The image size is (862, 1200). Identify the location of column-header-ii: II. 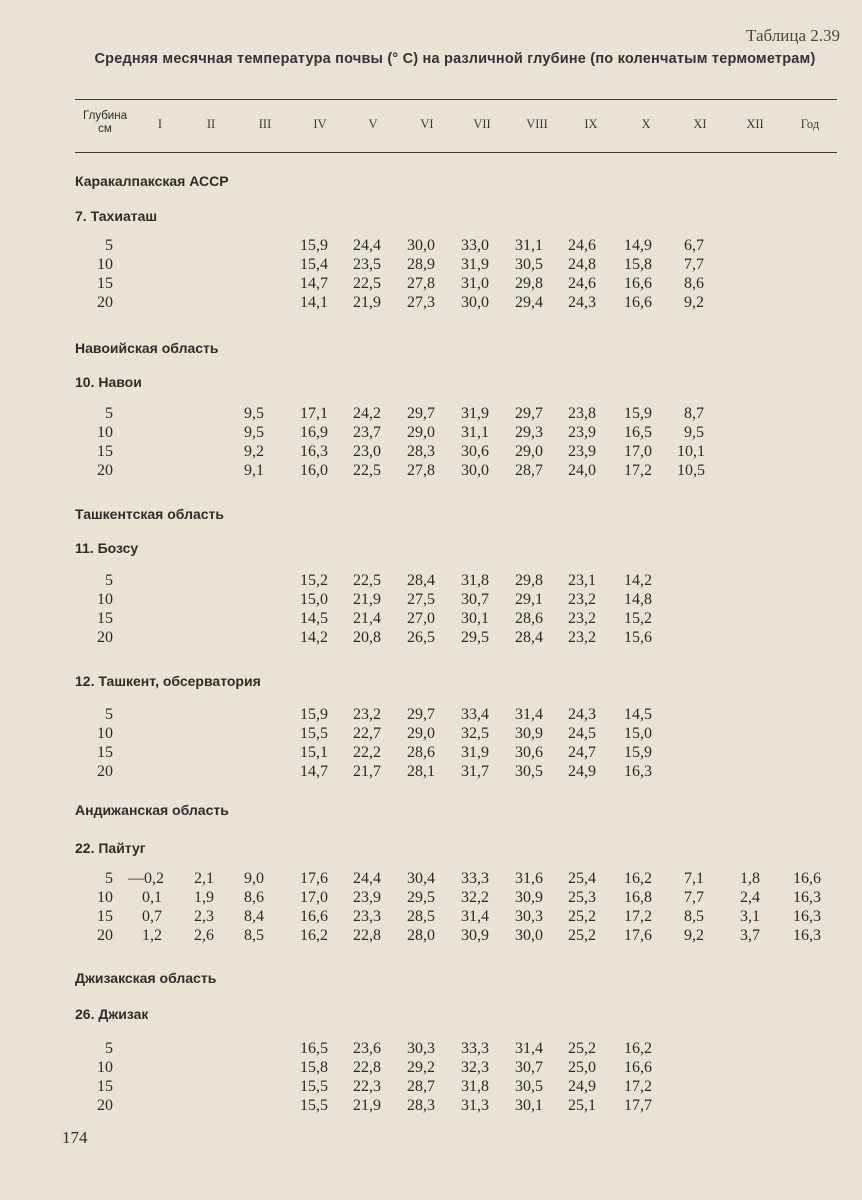
(211, 124).